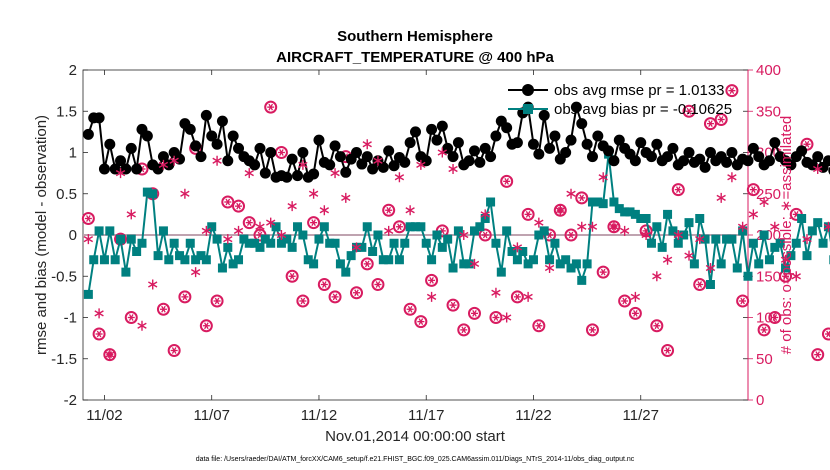 The height and width of the screenshot is (470, 830). What do you see at coordinates (641, 415) in the screenshot?
I see `x-tick-label: 11/27` at bounding box center [641, 415].